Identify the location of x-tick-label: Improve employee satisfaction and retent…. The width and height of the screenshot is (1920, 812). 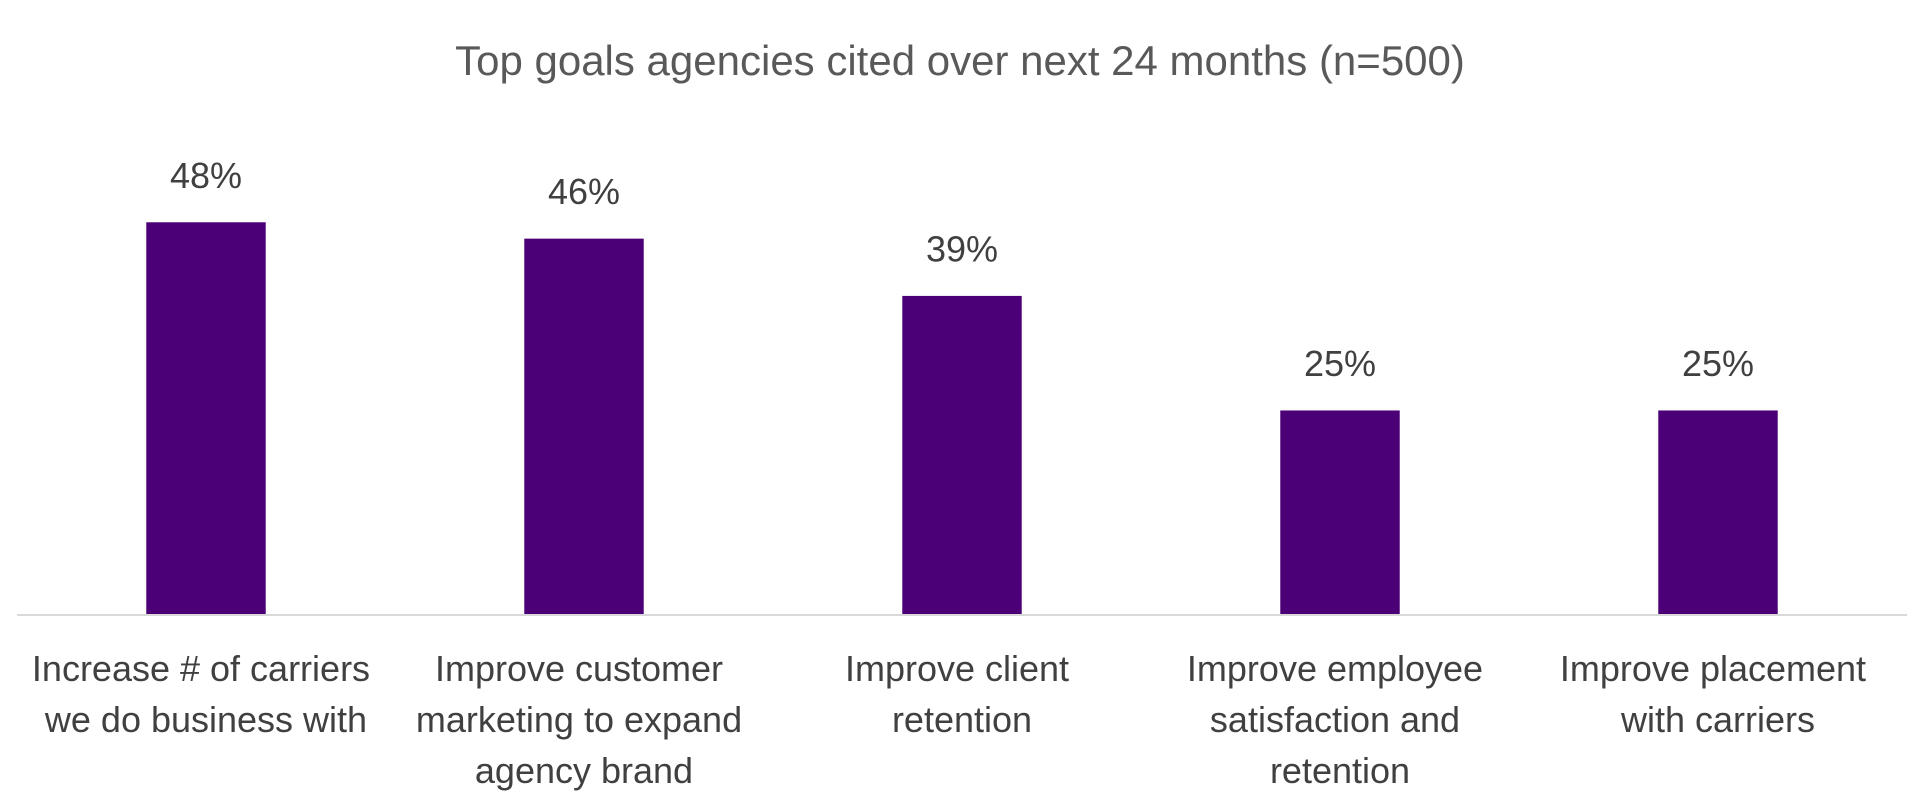
(1340, 719).